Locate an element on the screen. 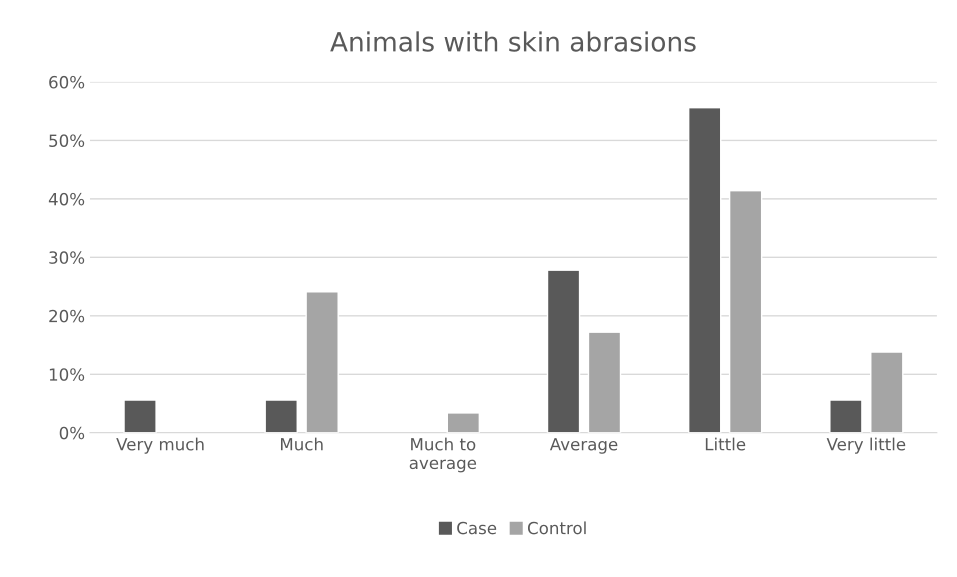 The width and height of the screenshot is (957, 577). y-tick-label: 20% is located at coordinates (66, 316).